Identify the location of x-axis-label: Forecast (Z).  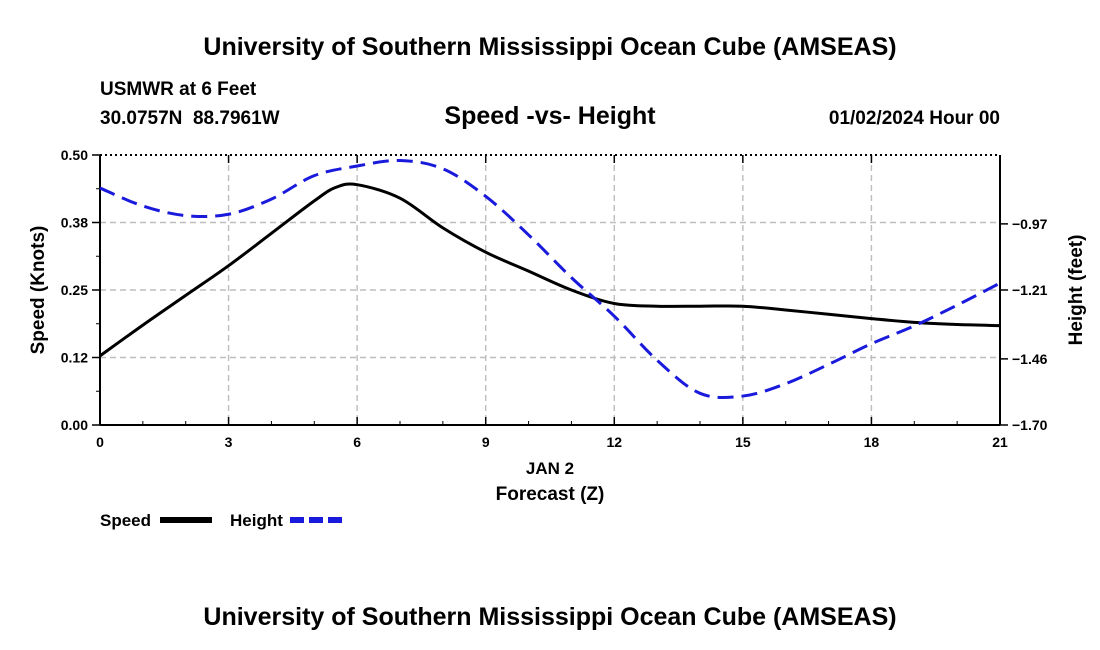
(550, 494).